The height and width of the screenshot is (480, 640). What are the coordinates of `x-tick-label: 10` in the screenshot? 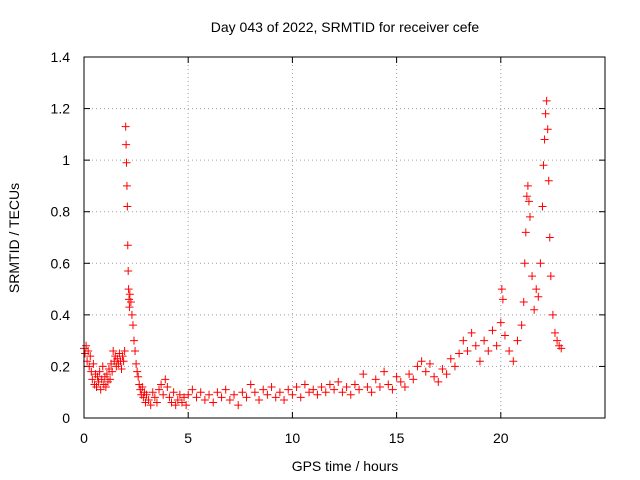 It's located at (293, 438).